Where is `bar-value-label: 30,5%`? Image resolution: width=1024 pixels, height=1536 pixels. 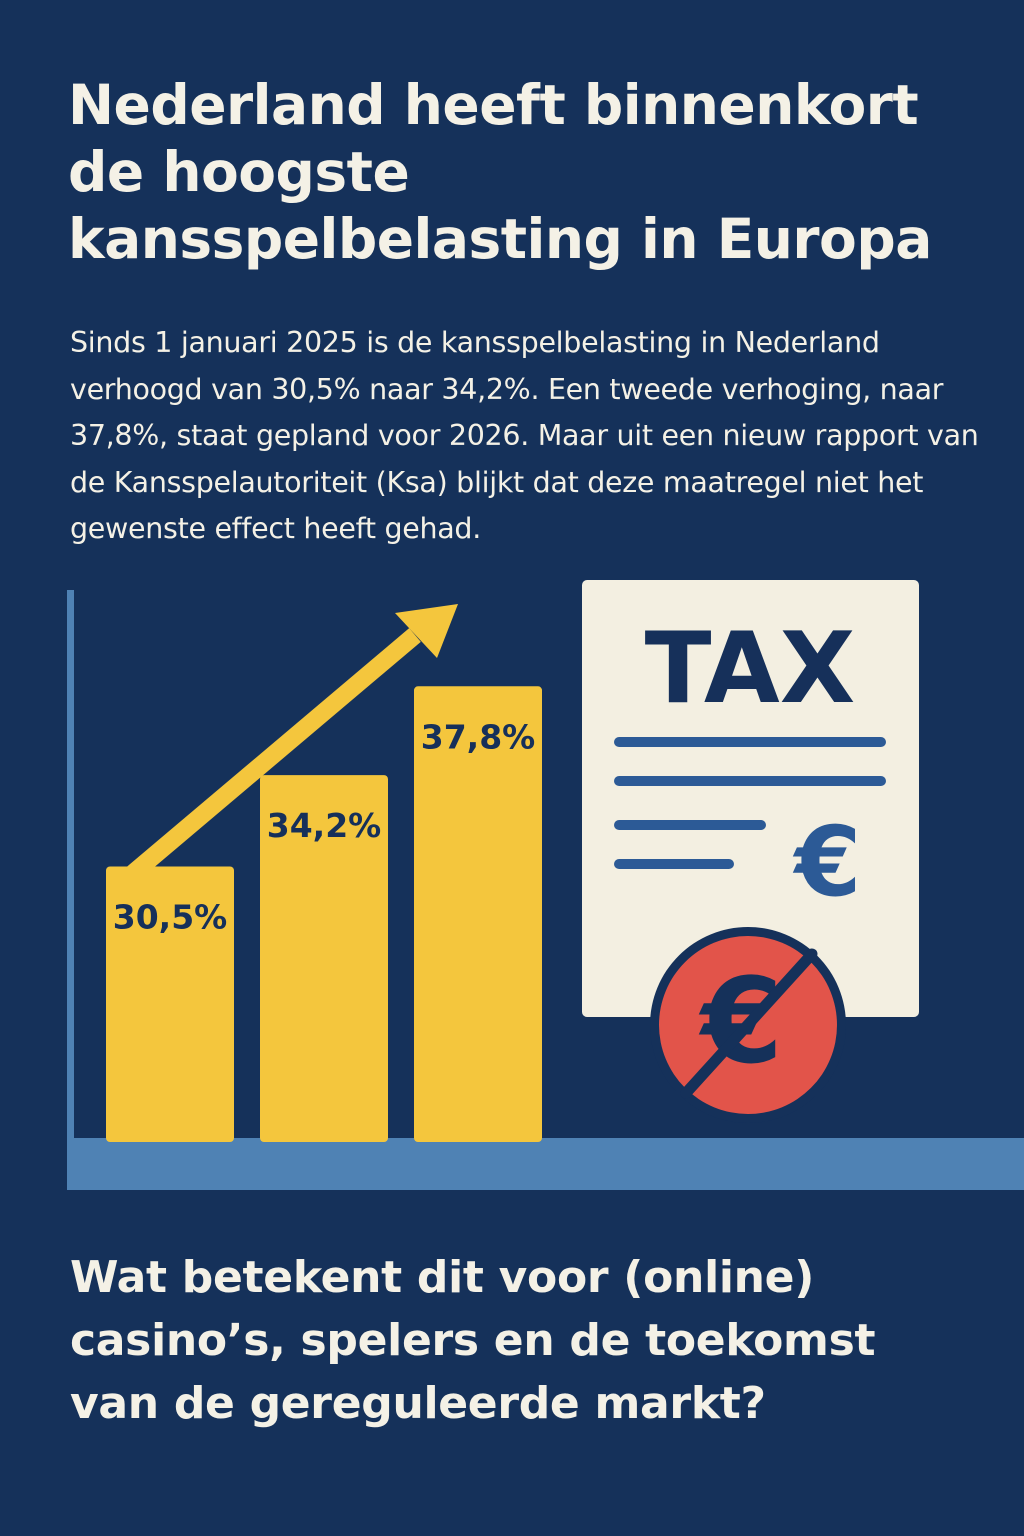
bar-value-label: 30,5% is located at coordinates (170, 916).